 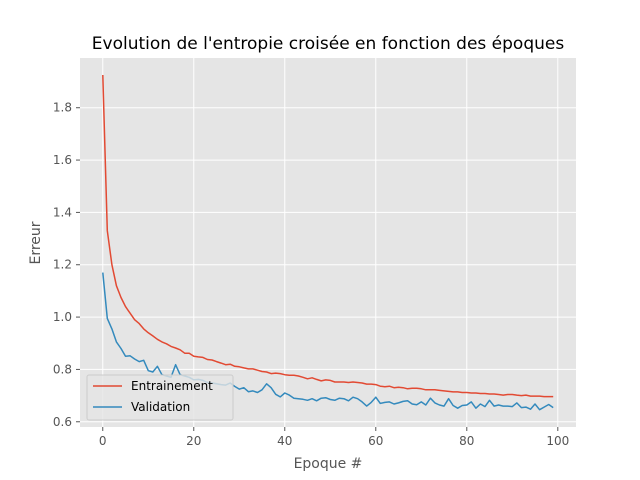 What do you see at coordinates (557, 441) in the screenshot?
I see `x-tick-label: 100` at bounding box center [557, 441].